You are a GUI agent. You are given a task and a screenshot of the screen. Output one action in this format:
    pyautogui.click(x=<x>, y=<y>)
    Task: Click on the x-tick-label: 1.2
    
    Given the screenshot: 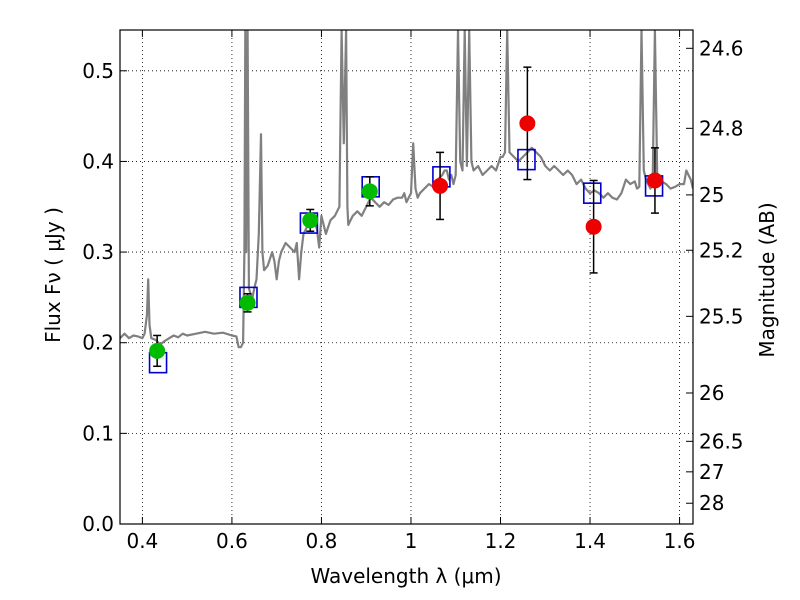 What is the action you would take?
    pyautogui.click(x=501, y=541)
    